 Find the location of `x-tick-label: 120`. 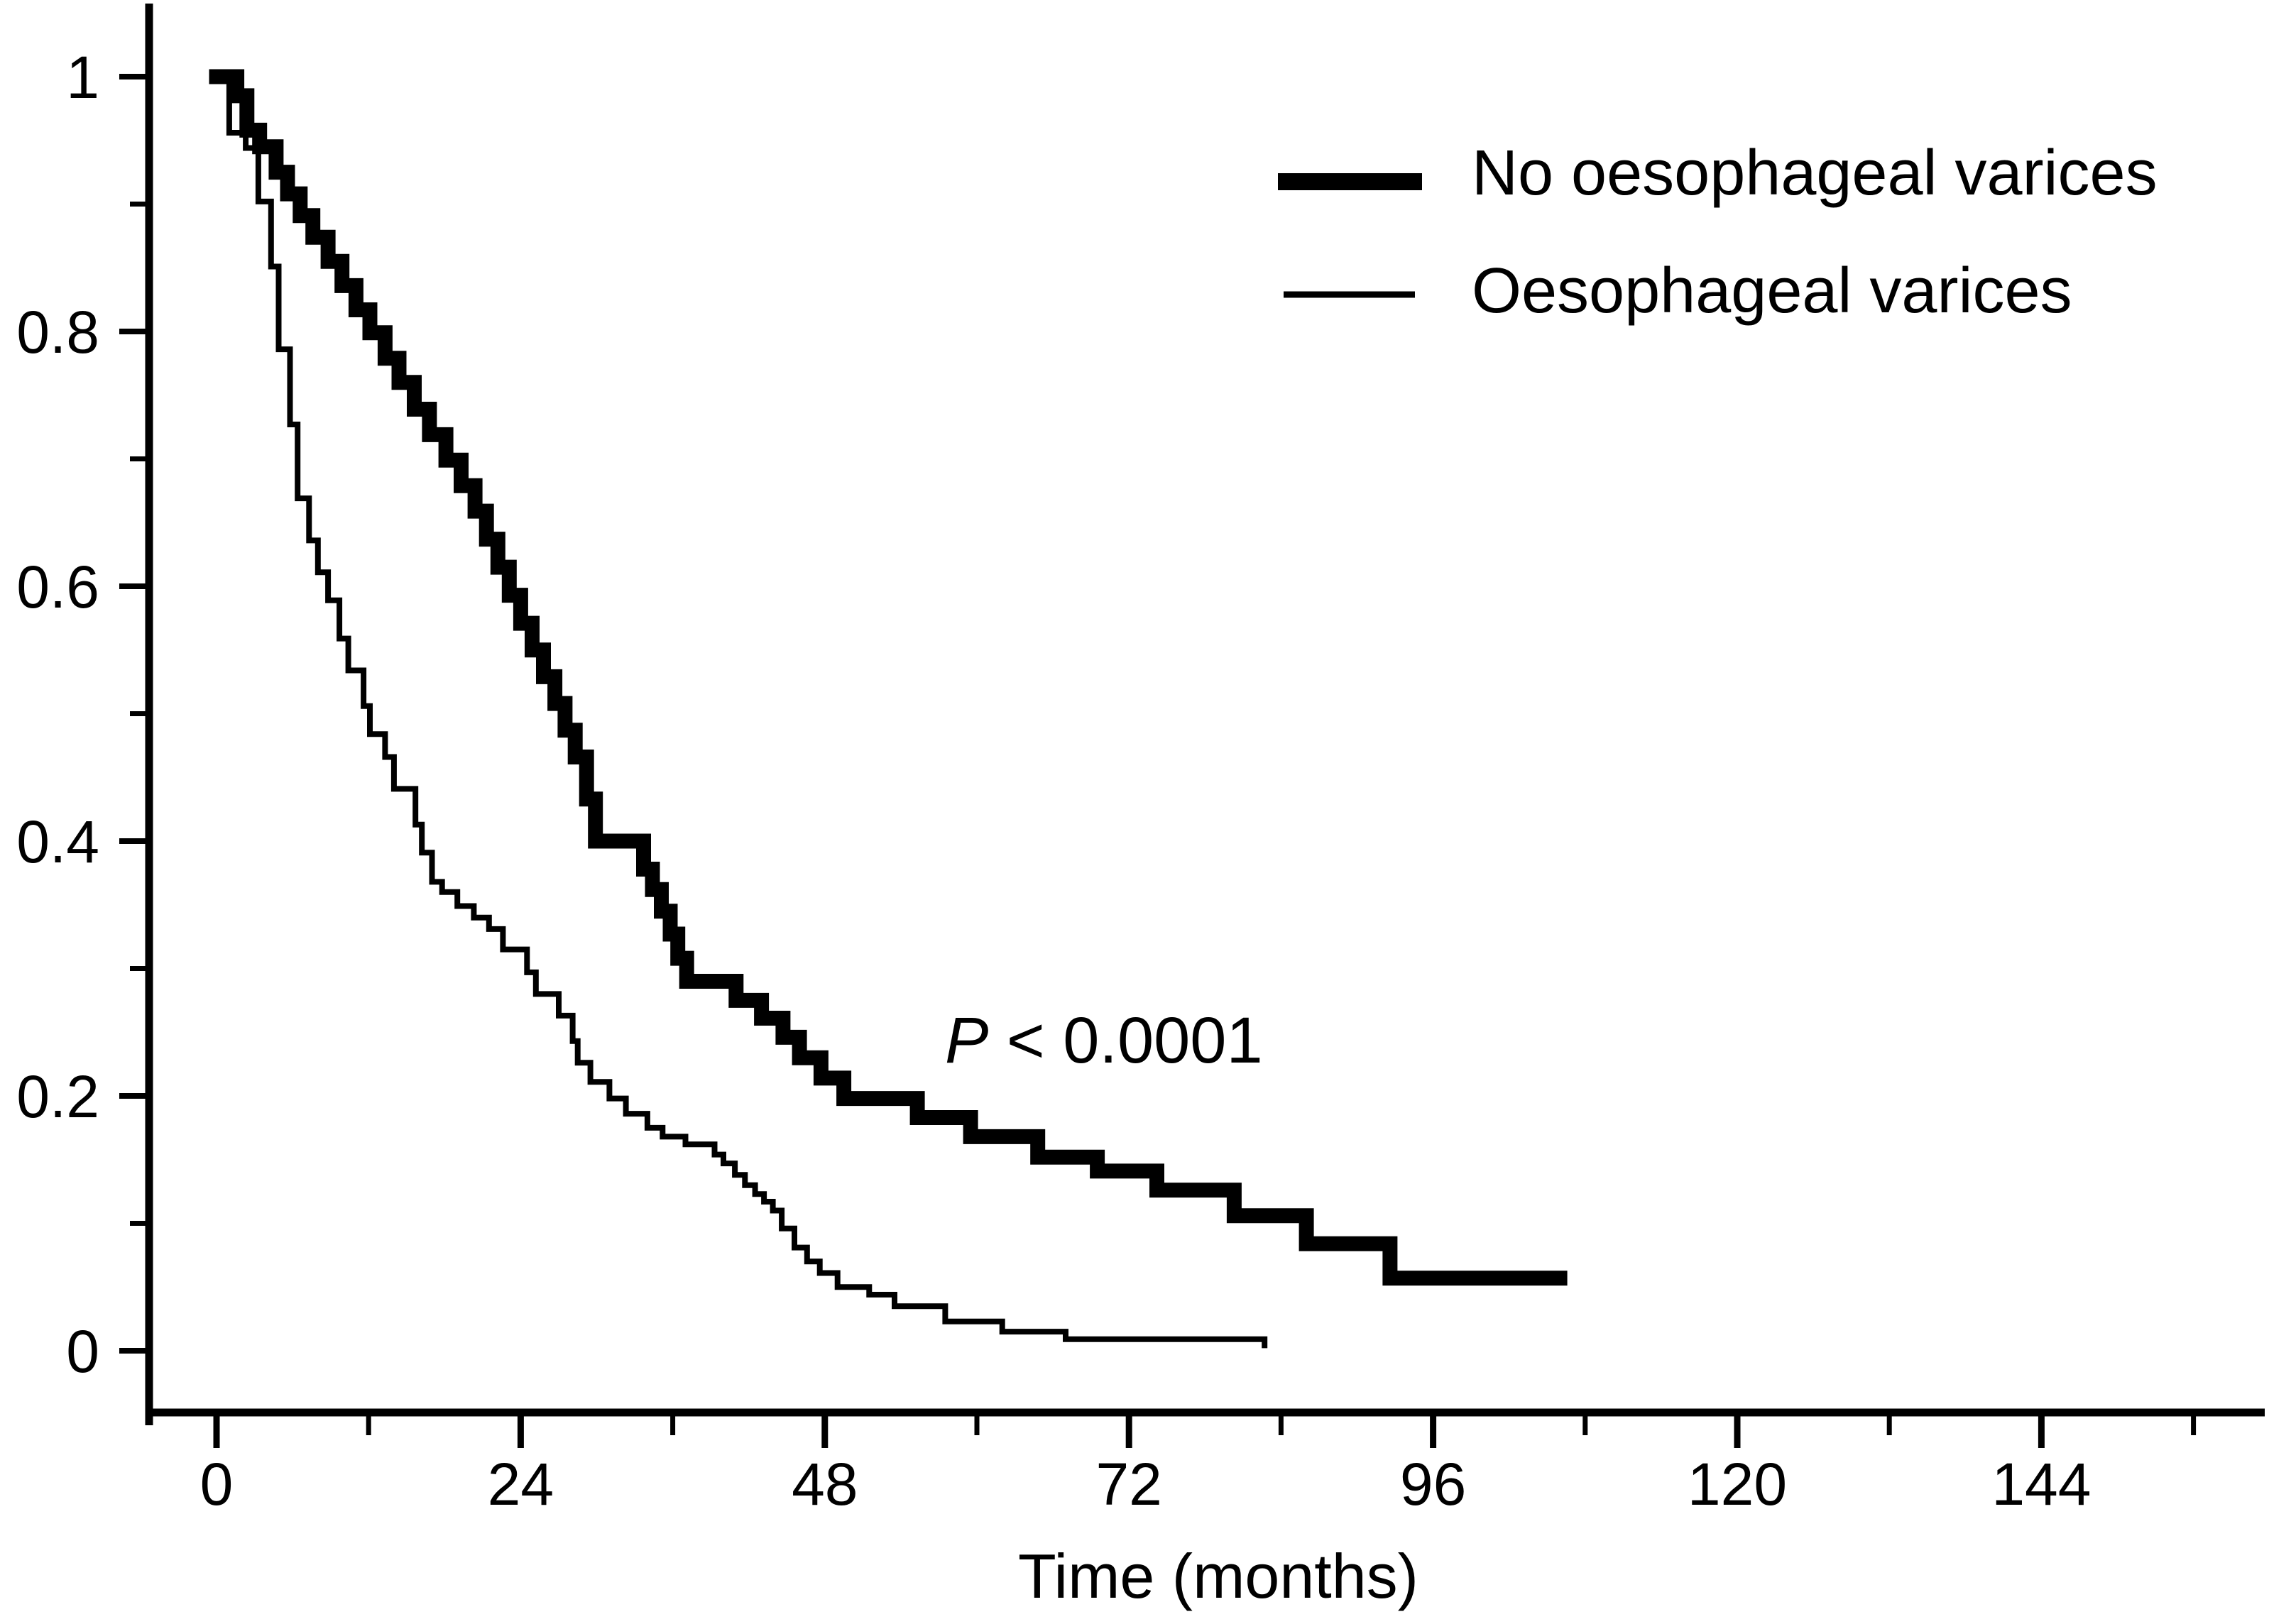

x-tick-label: 120 is located at coordinates (1738, 1484).